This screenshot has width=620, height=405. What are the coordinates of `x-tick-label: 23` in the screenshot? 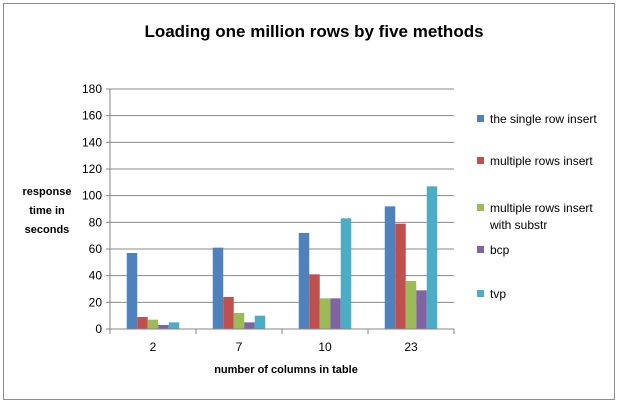 It's located at (411, 347).